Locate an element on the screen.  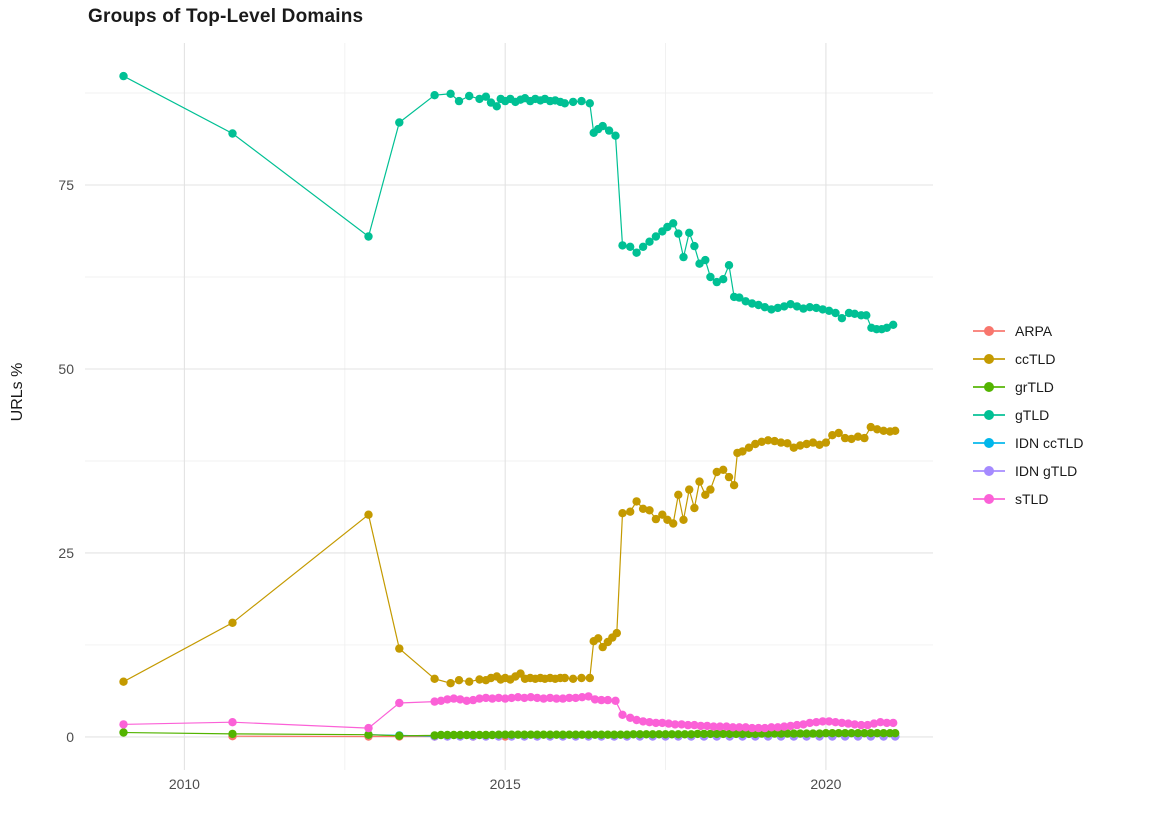
legend-key-idn-cctld is located at coordinates (989, 443).